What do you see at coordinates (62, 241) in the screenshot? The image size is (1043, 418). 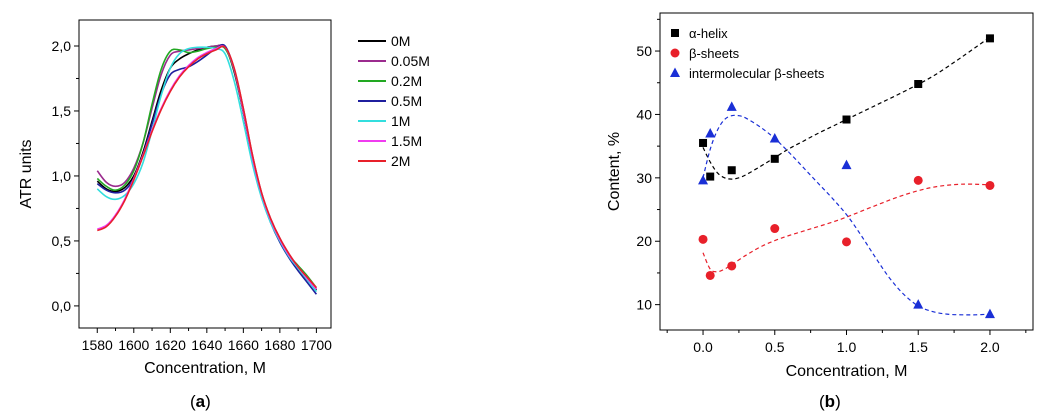 I see `y-tick-label: 0,5` at bounding box center [62, 241].